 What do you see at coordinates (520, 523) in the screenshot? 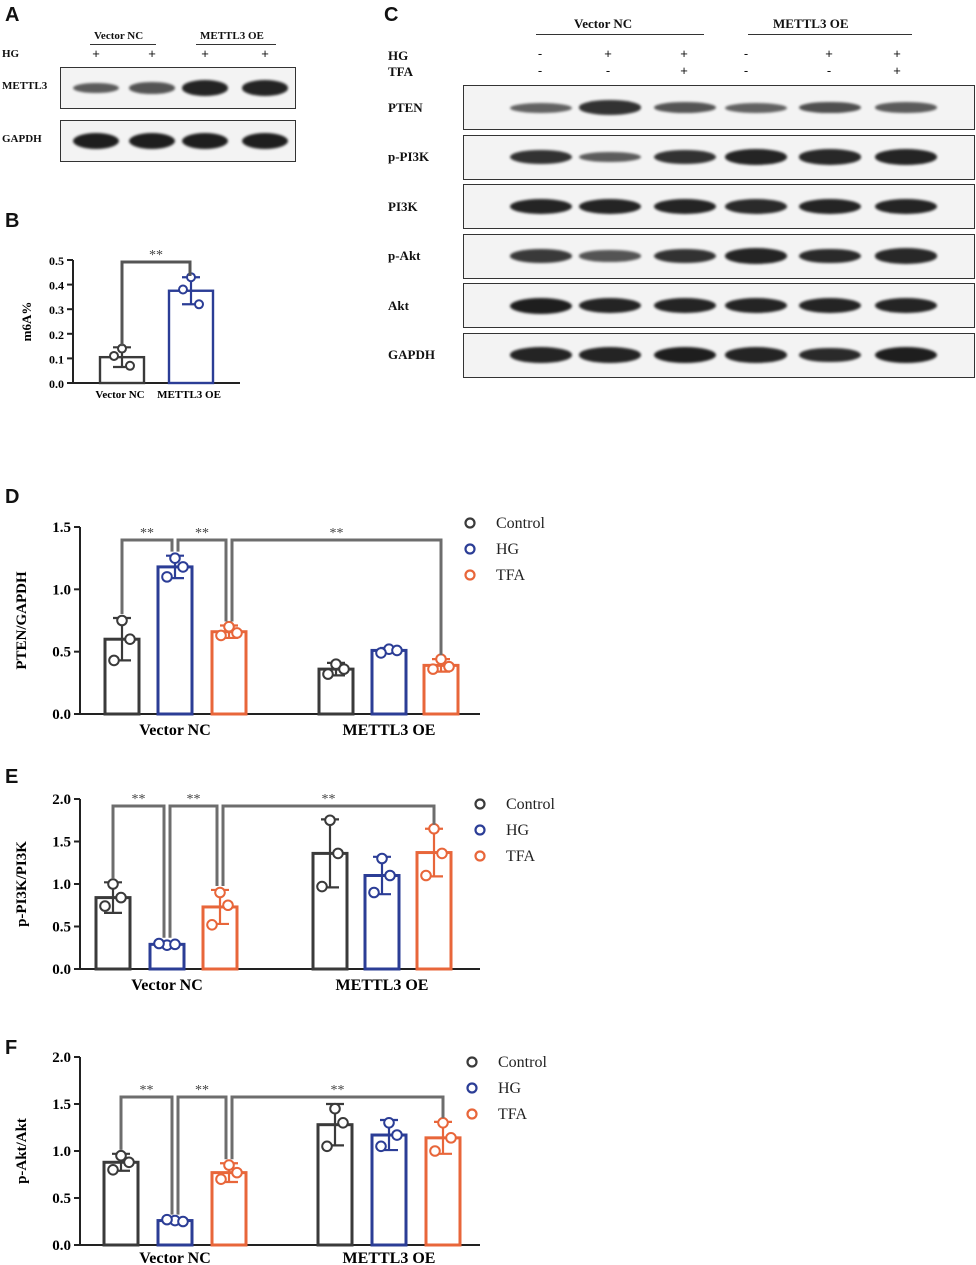
I see `panel-d-legend-label: Control` at bounding box center [520, 523].